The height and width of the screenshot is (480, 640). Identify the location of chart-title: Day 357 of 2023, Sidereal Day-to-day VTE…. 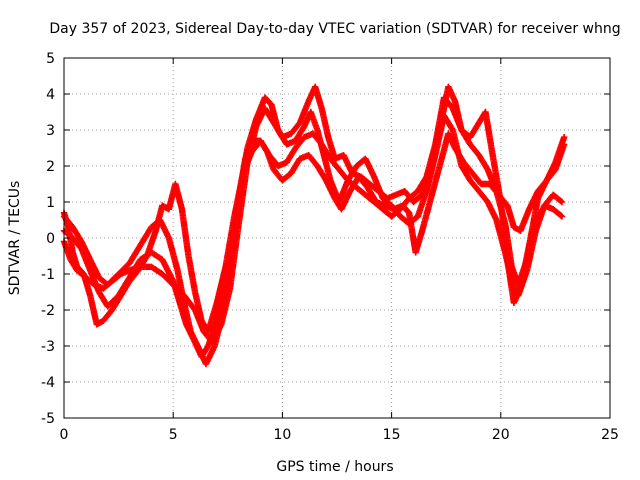
(334, 29).